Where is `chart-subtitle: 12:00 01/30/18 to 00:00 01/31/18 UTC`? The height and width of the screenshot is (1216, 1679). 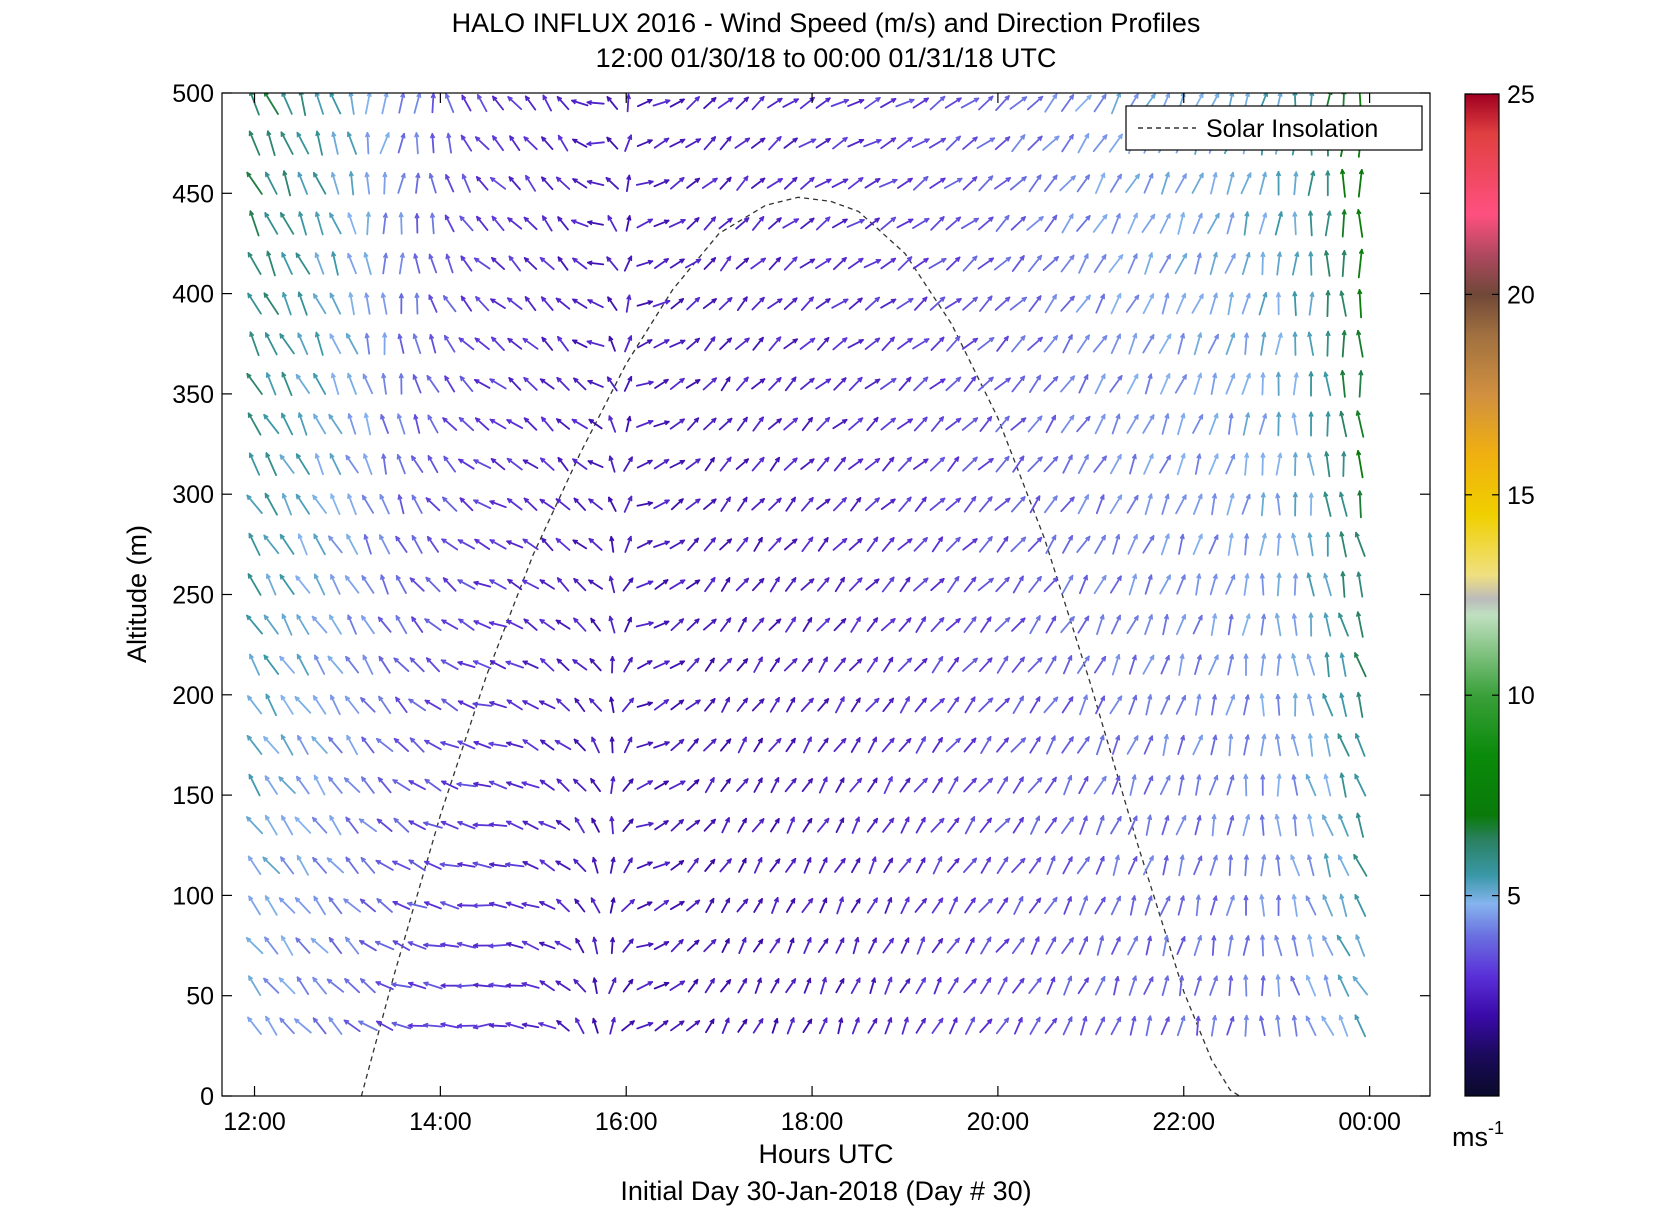 chart-subtitle: 12:00 01/30/18 to 00:00 01/31/18 UTC is located at coordinates (826, 58).